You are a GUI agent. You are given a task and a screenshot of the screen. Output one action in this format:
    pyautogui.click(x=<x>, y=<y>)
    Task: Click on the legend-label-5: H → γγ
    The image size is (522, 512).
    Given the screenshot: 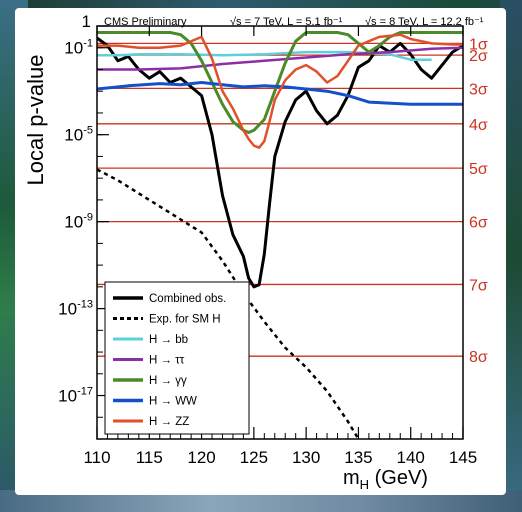 What is the action you would take?
    pyautogui.click(x=168, y=381)
    